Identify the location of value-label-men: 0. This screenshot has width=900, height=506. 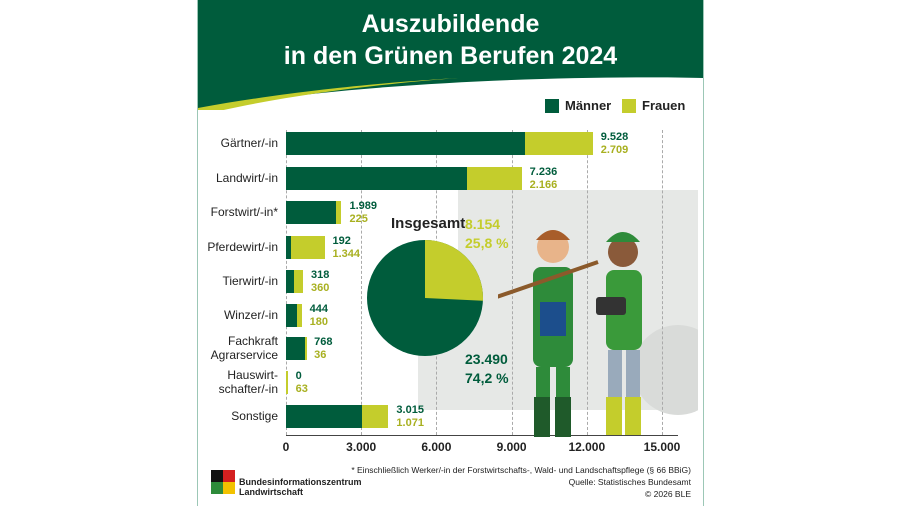
(298, 376).